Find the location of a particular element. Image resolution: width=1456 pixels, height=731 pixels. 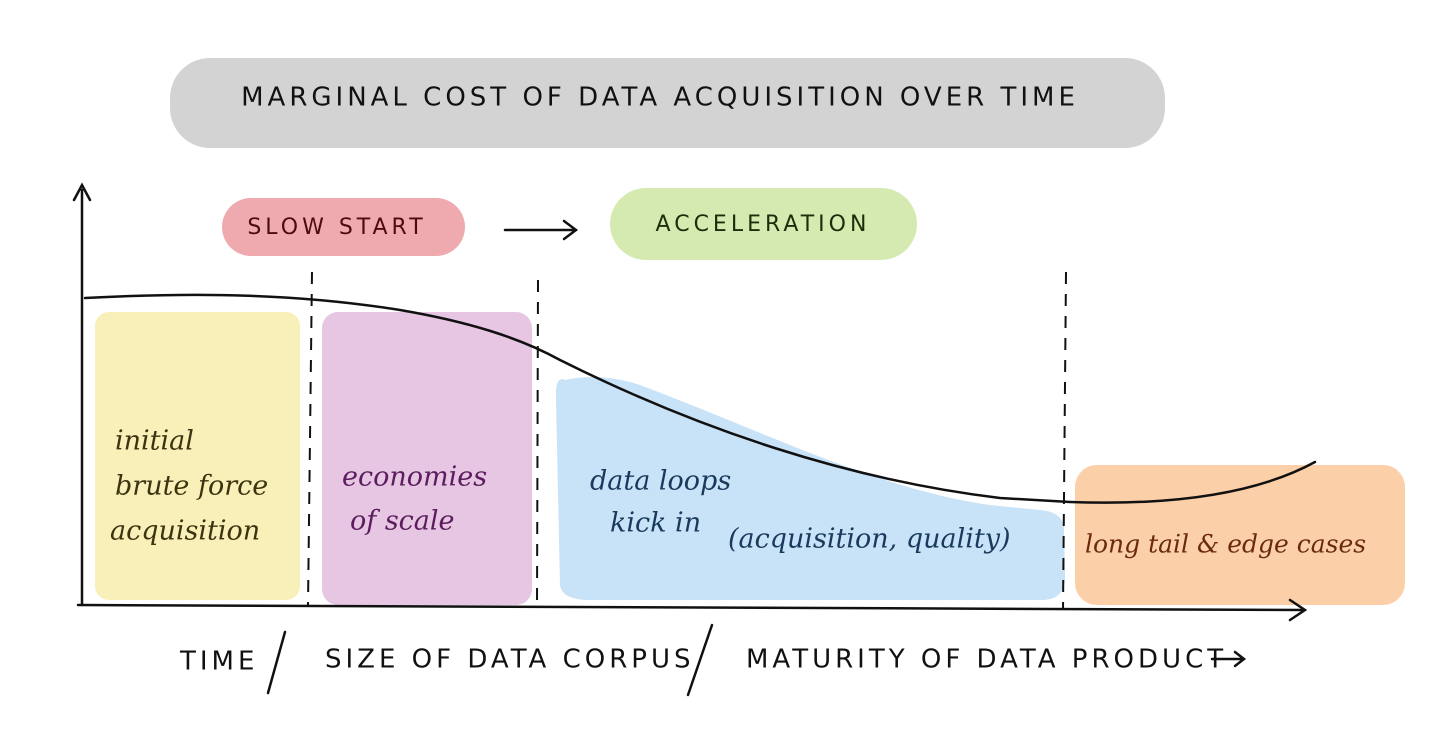

region-label: economies is located at coordinates (414, 477).